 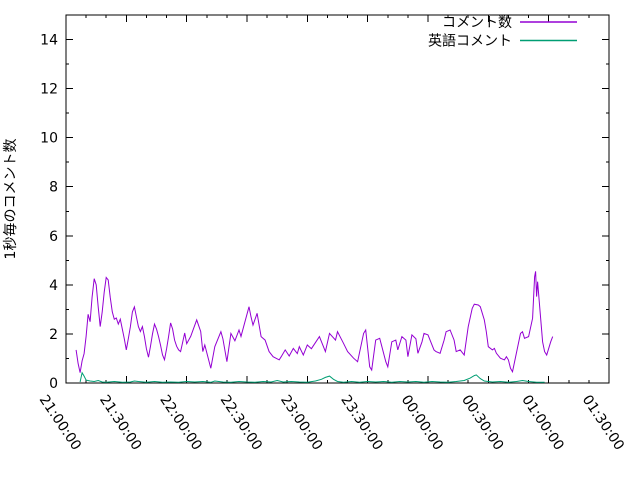 What do you see at coordinates (241, 422) in the screenshot?
I see `x-tick-label: 22:30:00` at bounding box center [241, 422].